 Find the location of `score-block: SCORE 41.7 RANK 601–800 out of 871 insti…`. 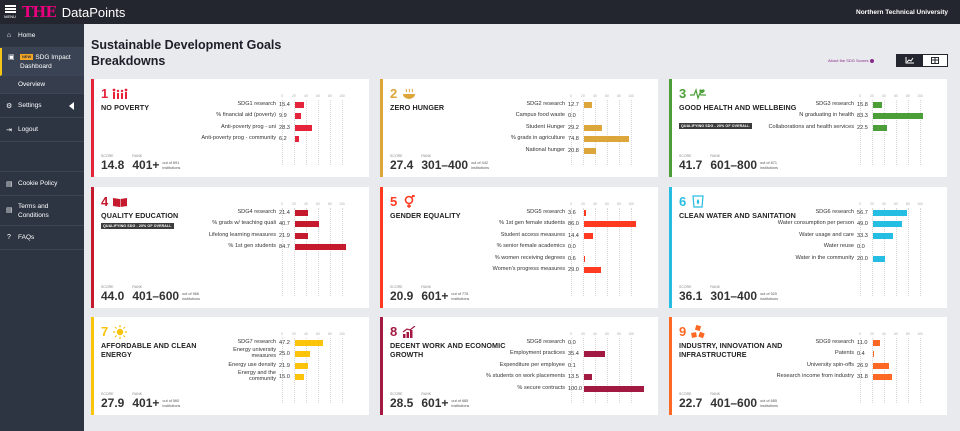

score-block: SCORE 41.7 RANK 601–800 out of 871 insti… is located at coordinates (735, 162).